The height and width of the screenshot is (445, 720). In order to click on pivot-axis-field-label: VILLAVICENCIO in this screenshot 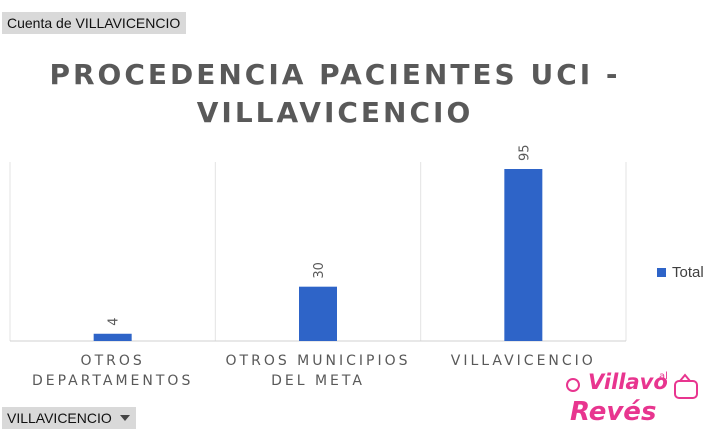, I will do `click(59, 418)`.